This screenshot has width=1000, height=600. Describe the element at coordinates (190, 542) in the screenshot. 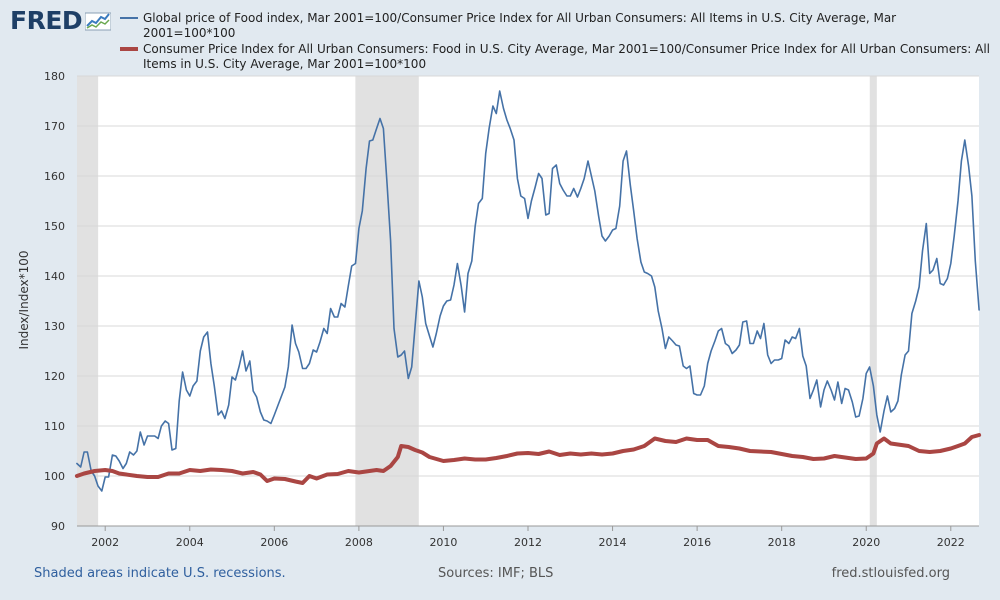

I see `x-tick-label: 2004` at that location.